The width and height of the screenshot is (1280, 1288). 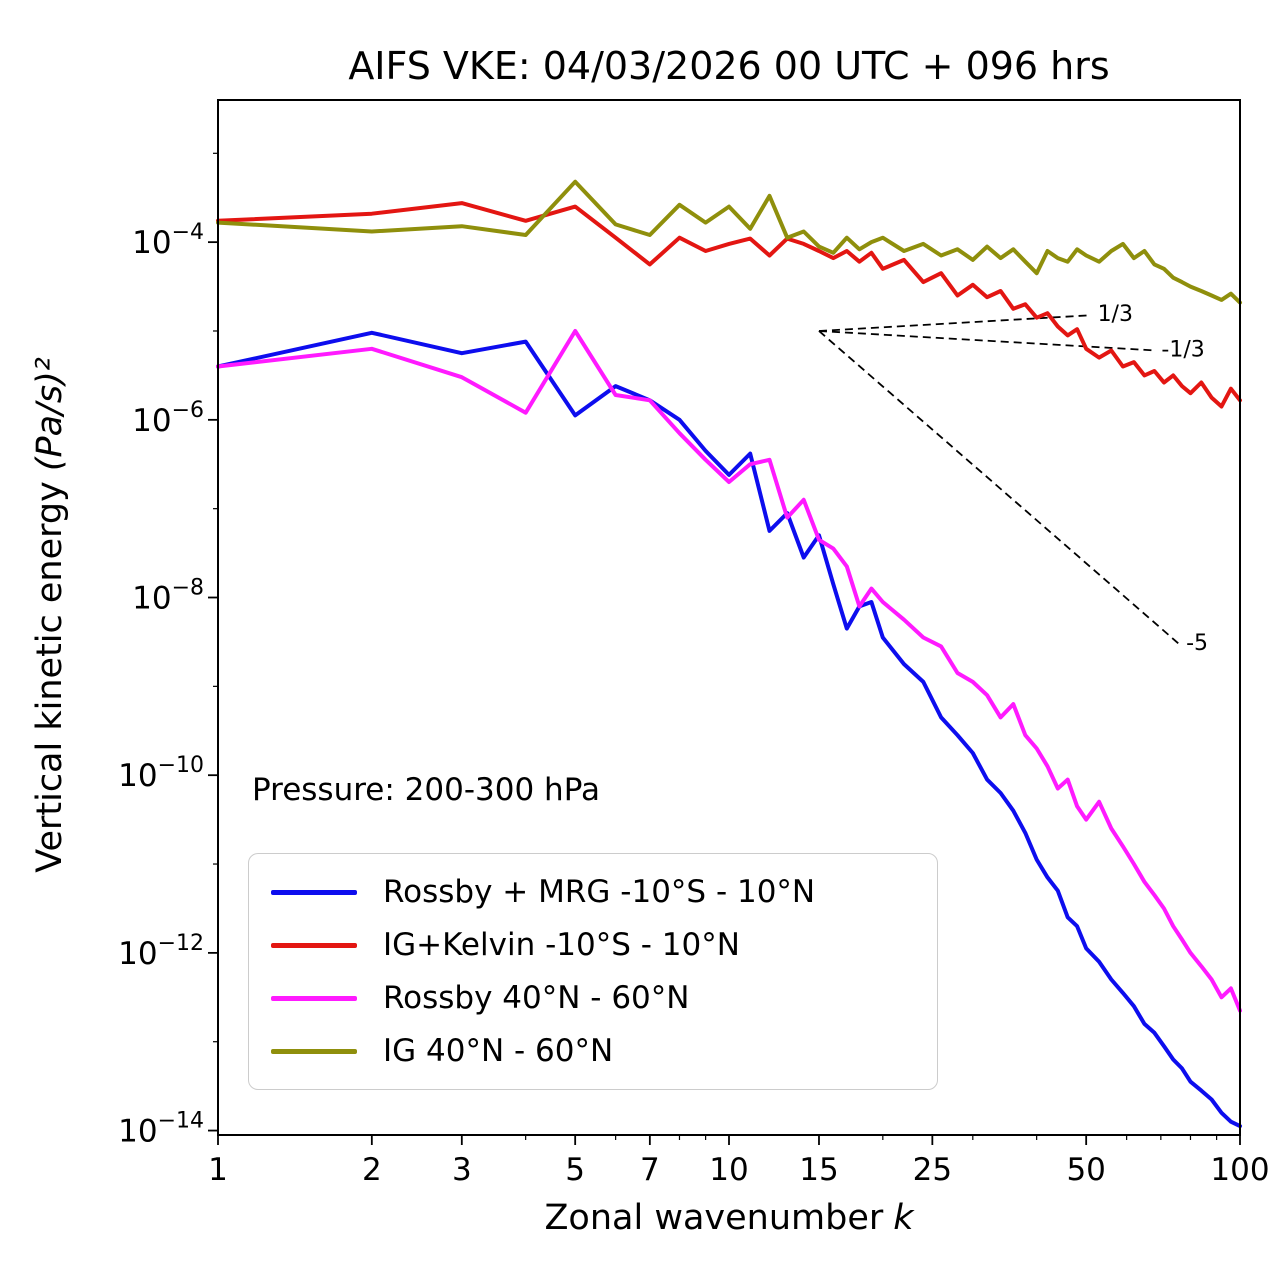 What do you see at coordinates (650, 1170) in the screenshot?
I see `x-tick-label: 7` at bounding box center [650, 1170].